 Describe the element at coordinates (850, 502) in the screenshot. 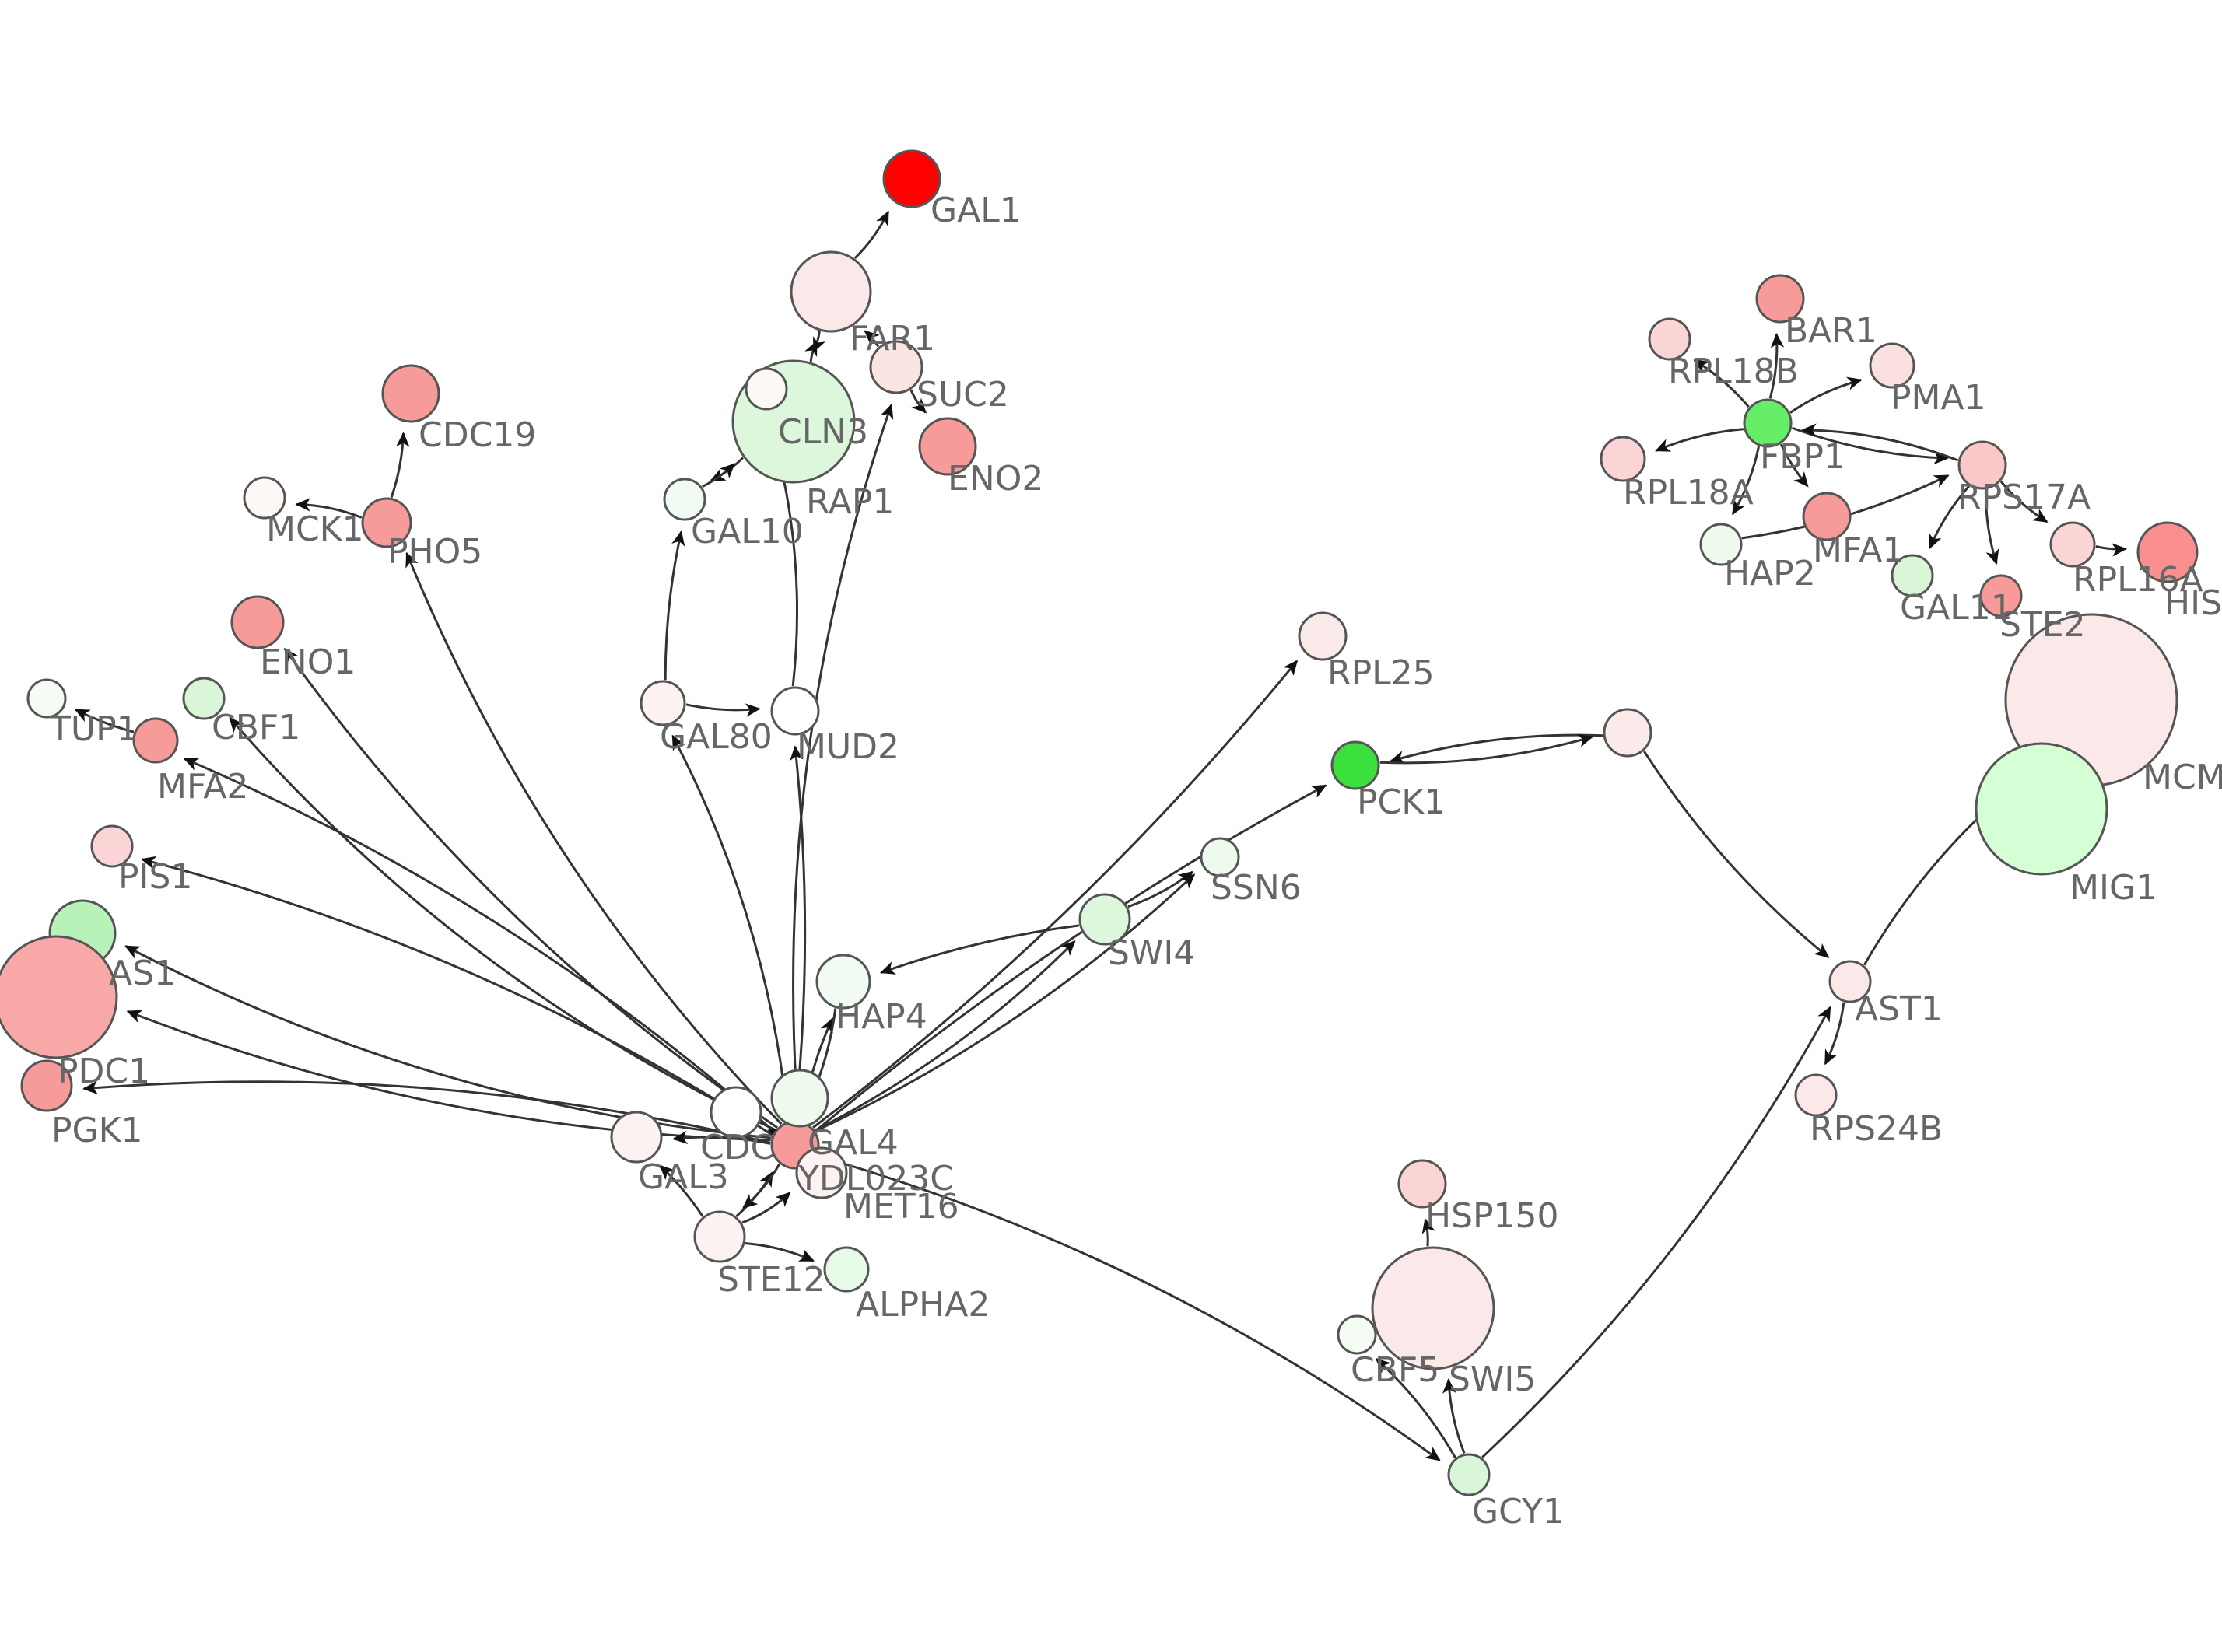

I see `gene-node-label: RAP1` at that location.